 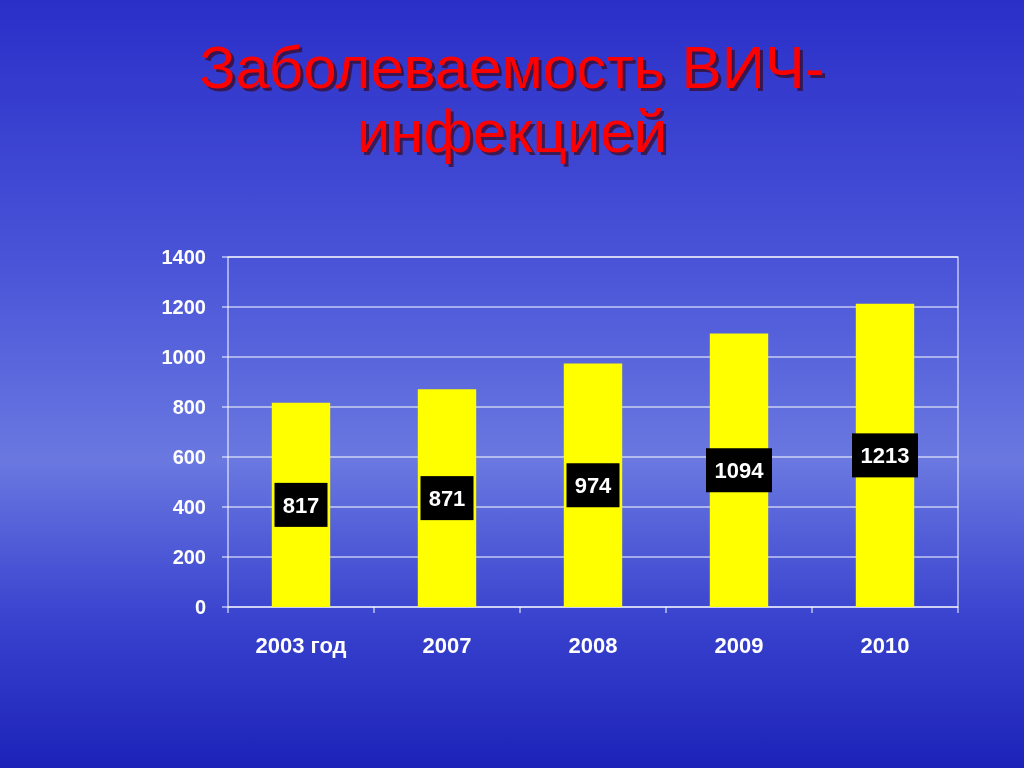 What do you see at coordinates (301, 645) in the screenshot?
I see `x-tick-label: 2003 год` at bounding box center [301, 645].